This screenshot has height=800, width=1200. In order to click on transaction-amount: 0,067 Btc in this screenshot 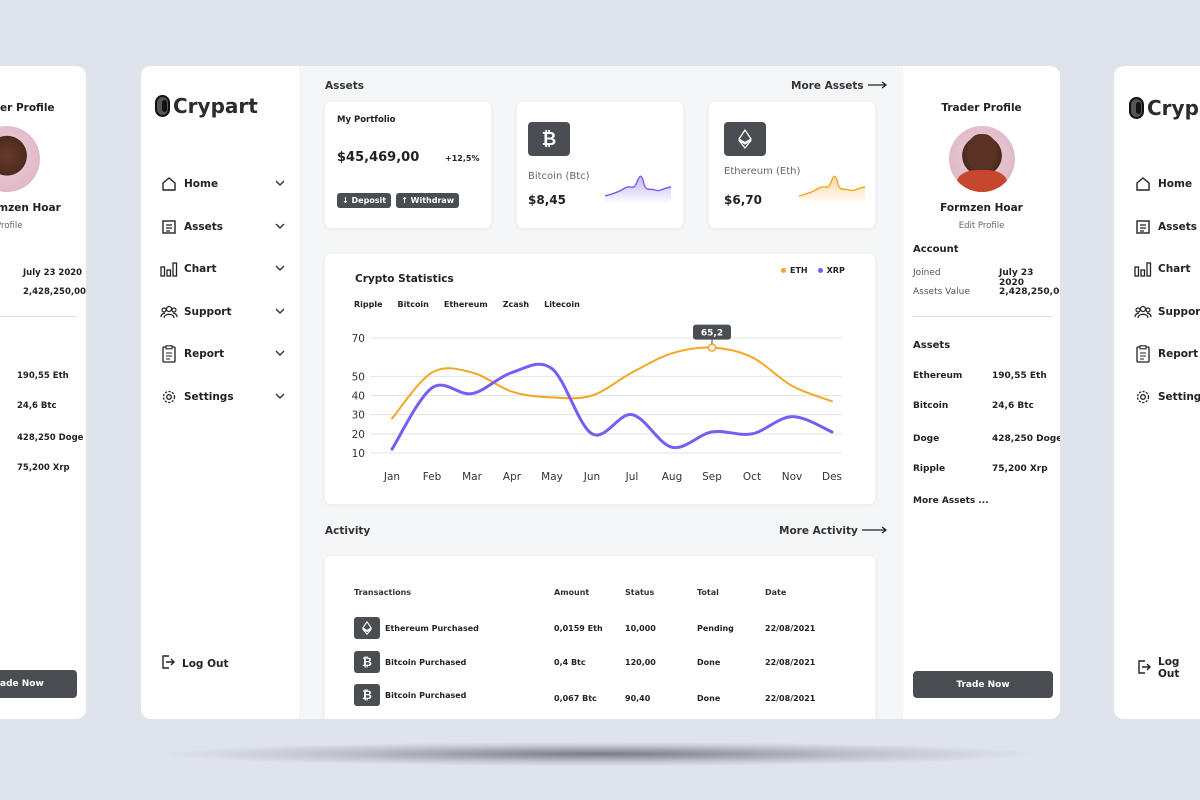, I will do `click(575, 698)`.